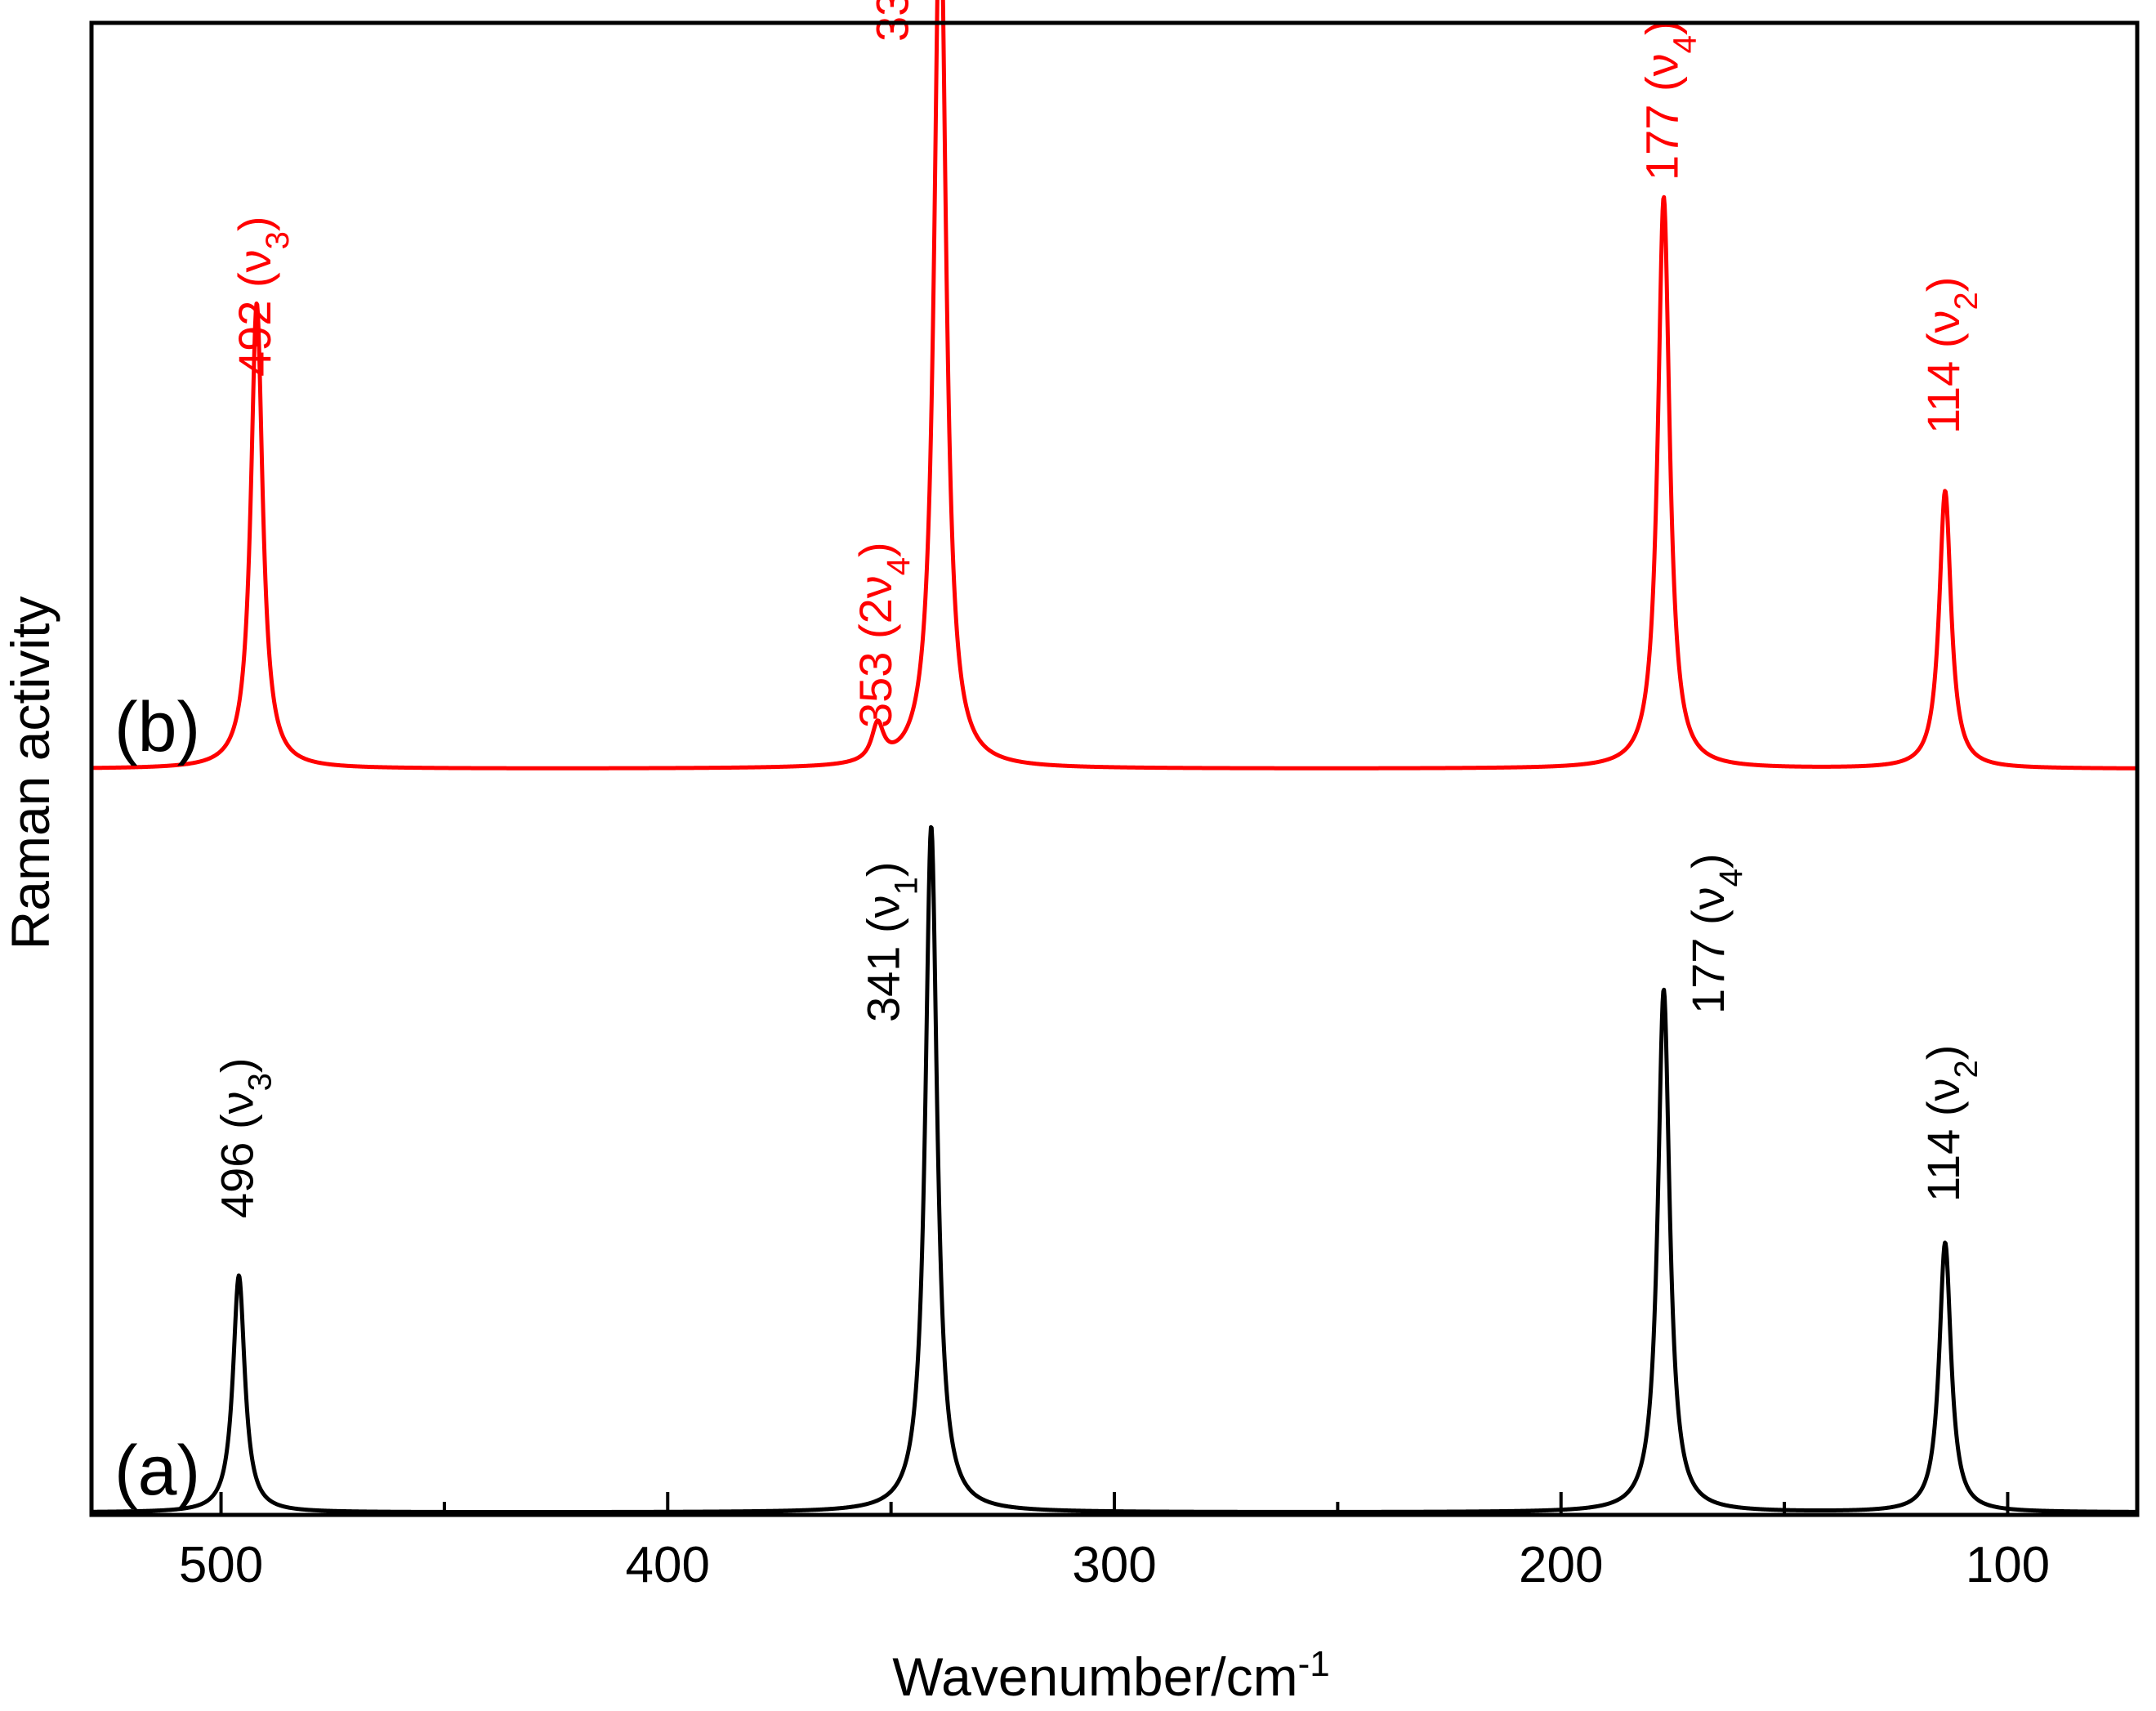 Image resolution: width=2156 pixels, height=1711 pixels. I want to click on x-tick-label-400: 400, so click(668, 1565).